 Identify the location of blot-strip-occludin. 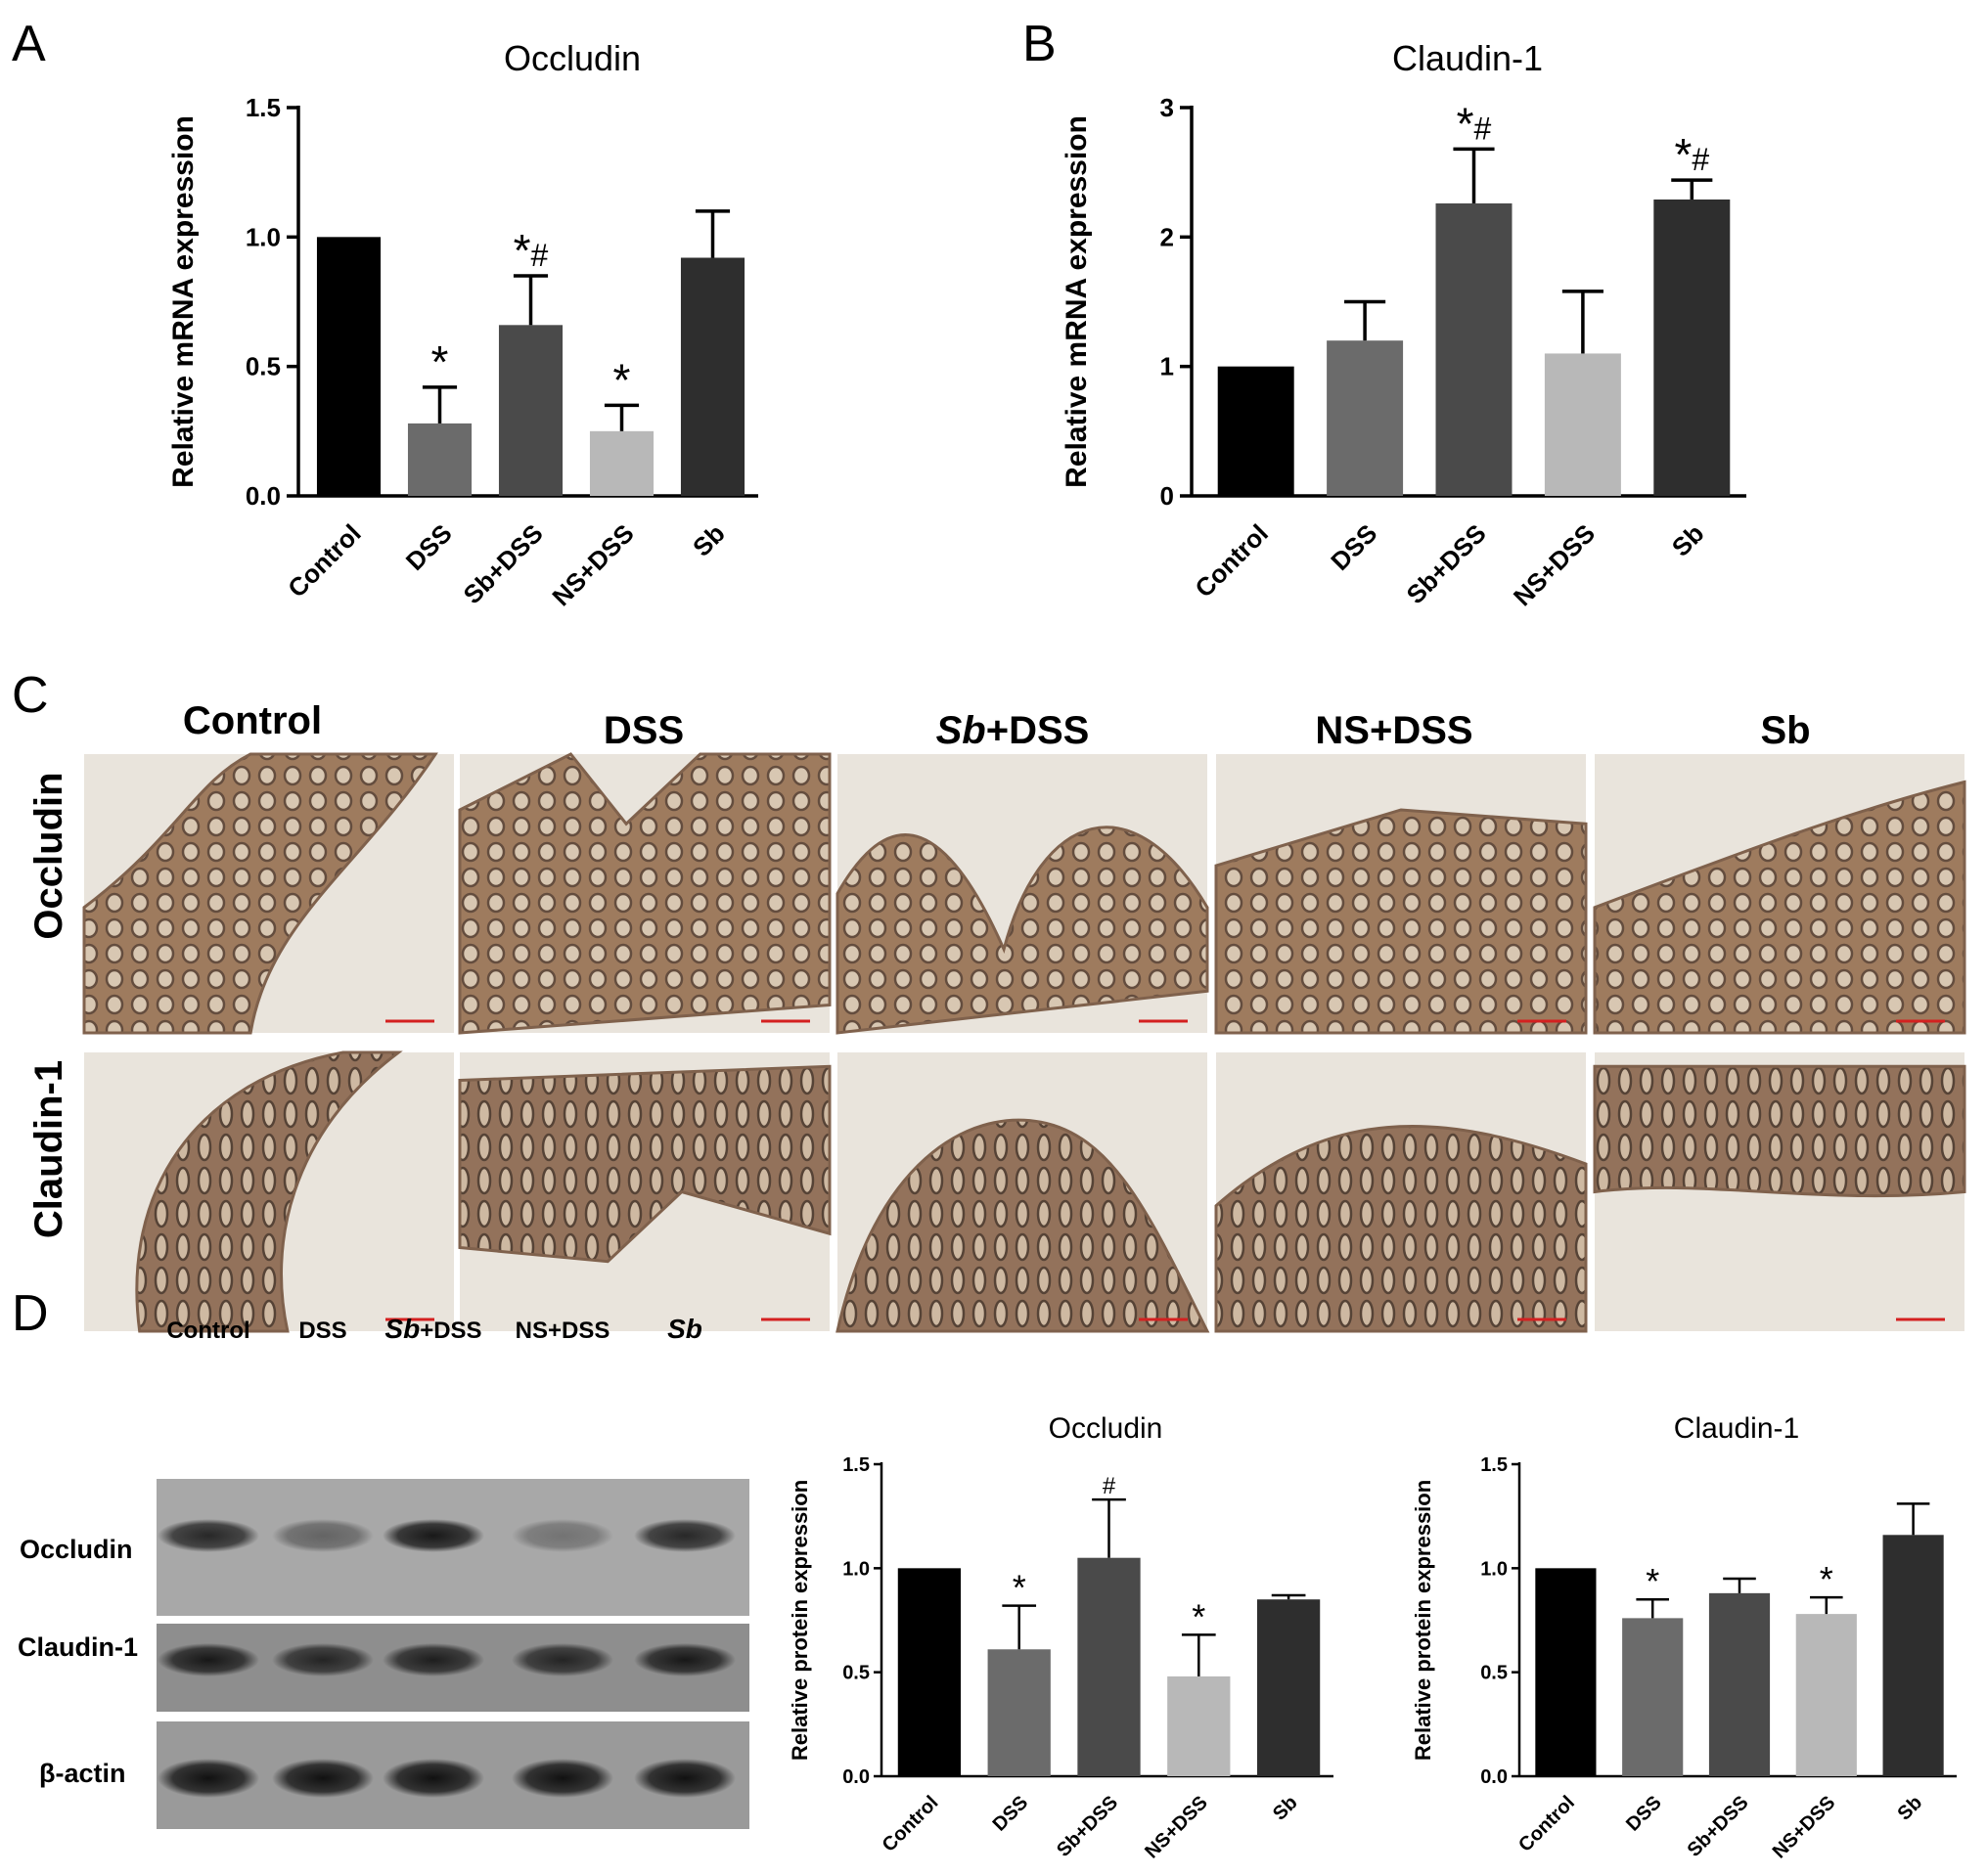
(453, 1547).